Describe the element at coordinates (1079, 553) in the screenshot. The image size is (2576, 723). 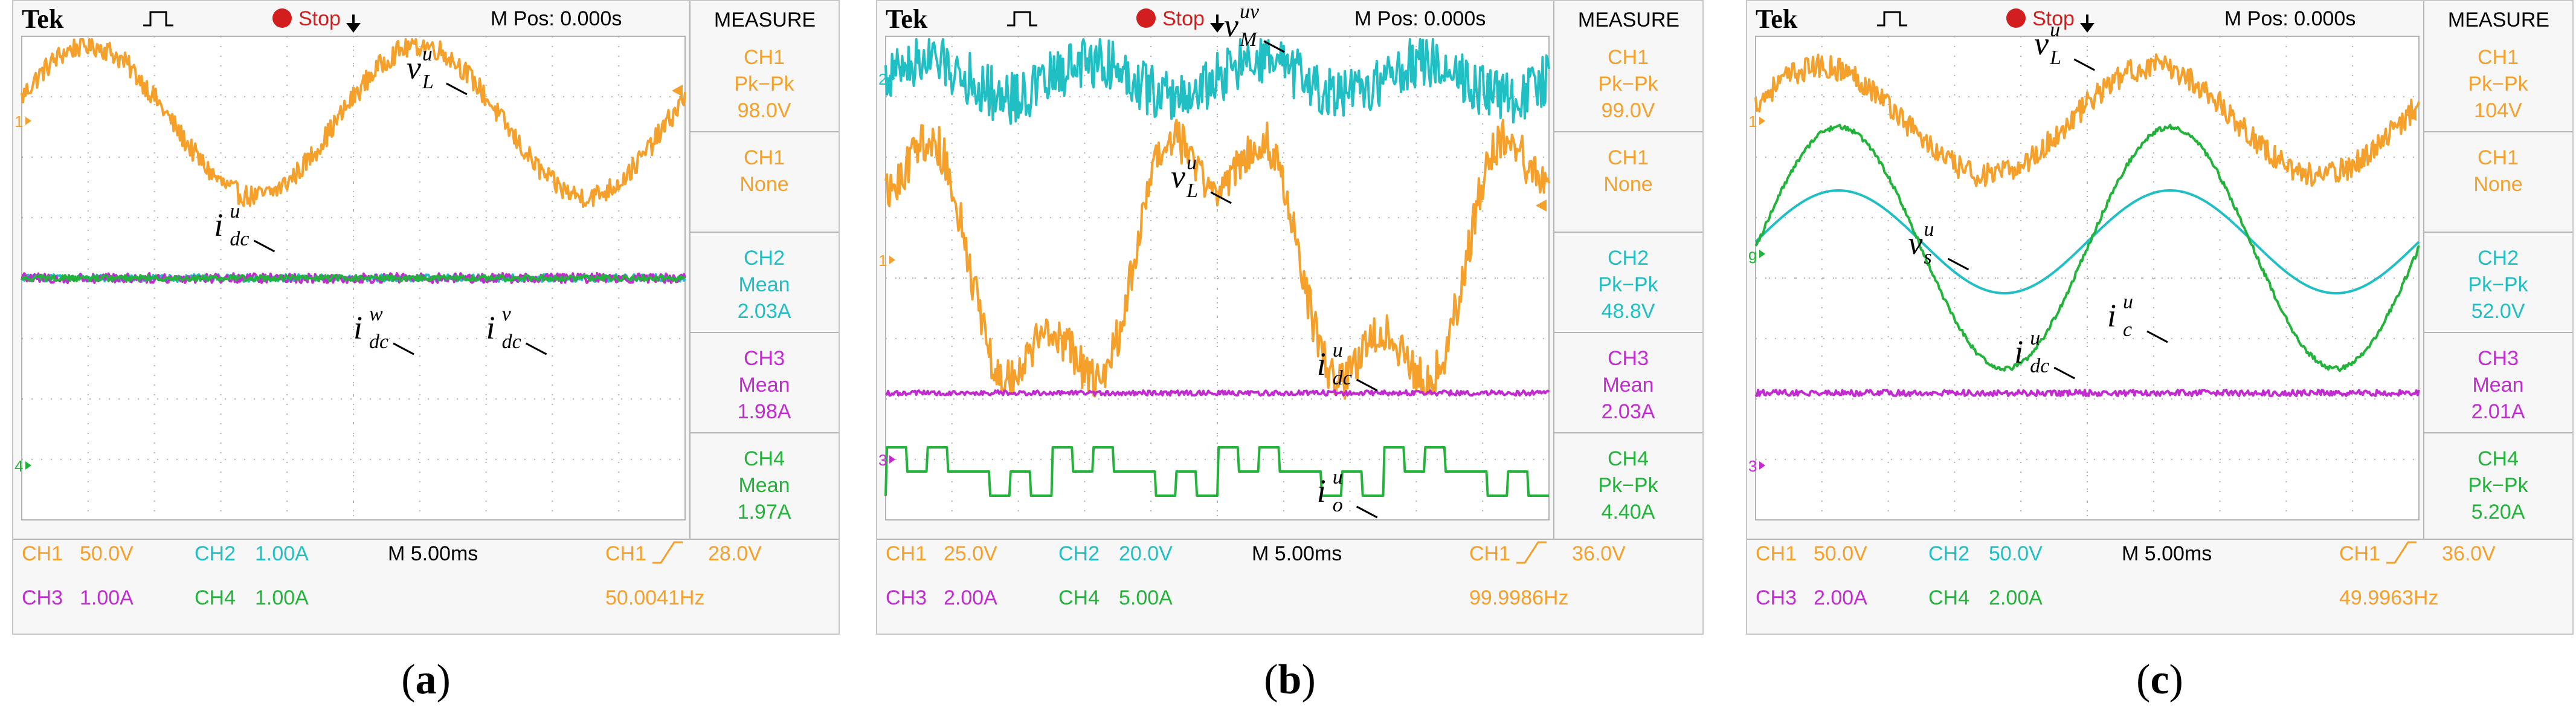
I see `footer-readout: CH2` at that location.